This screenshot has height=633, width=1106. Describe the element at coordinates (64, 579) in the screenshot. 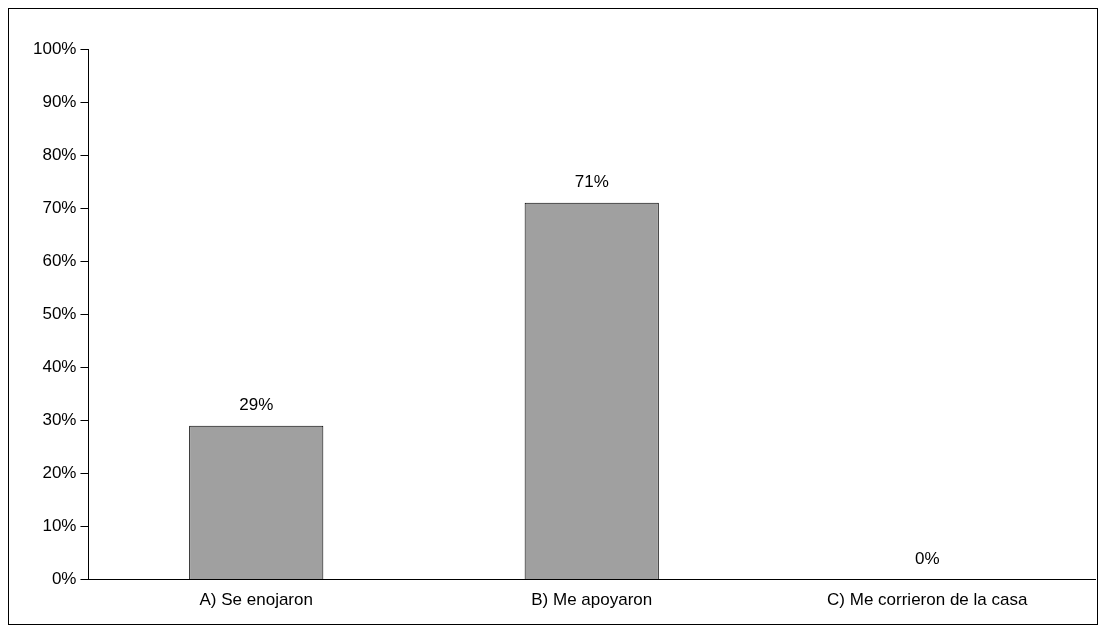

I see `y-tick-label: 0%` at that location.